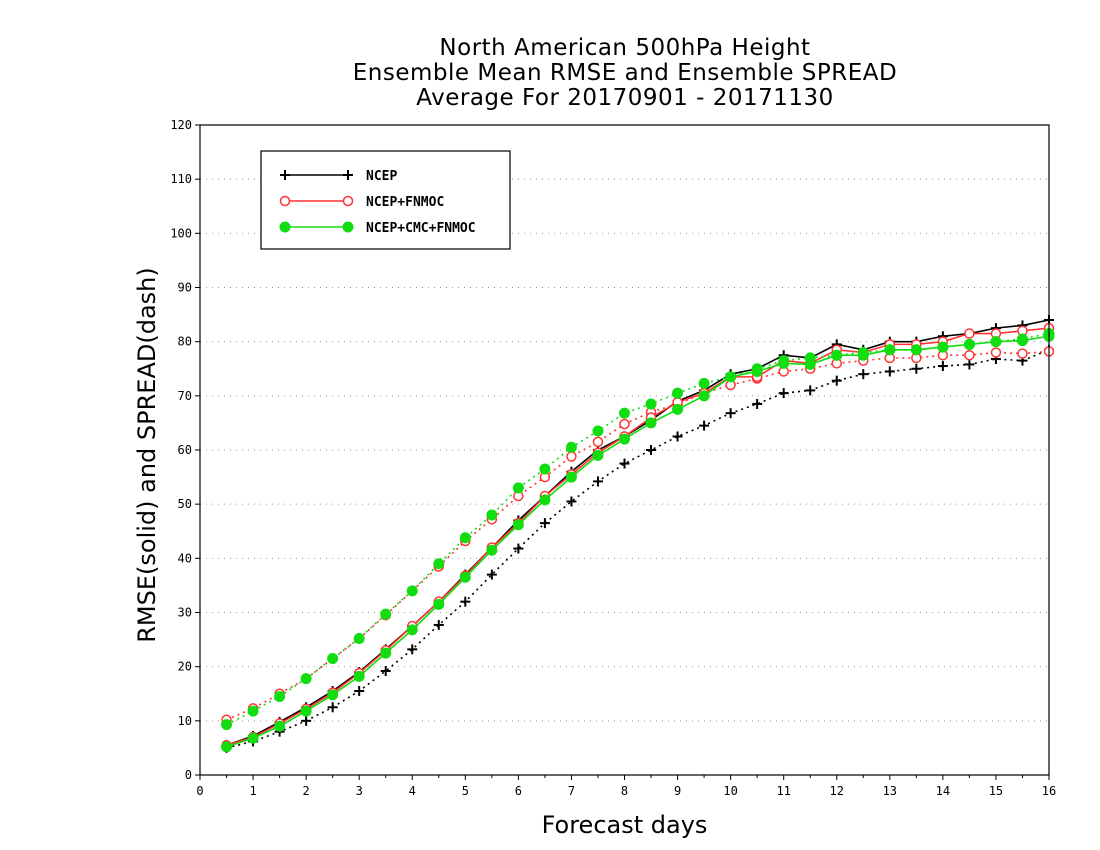  I want to click on x-tick-label: 14, so click(943, 791).